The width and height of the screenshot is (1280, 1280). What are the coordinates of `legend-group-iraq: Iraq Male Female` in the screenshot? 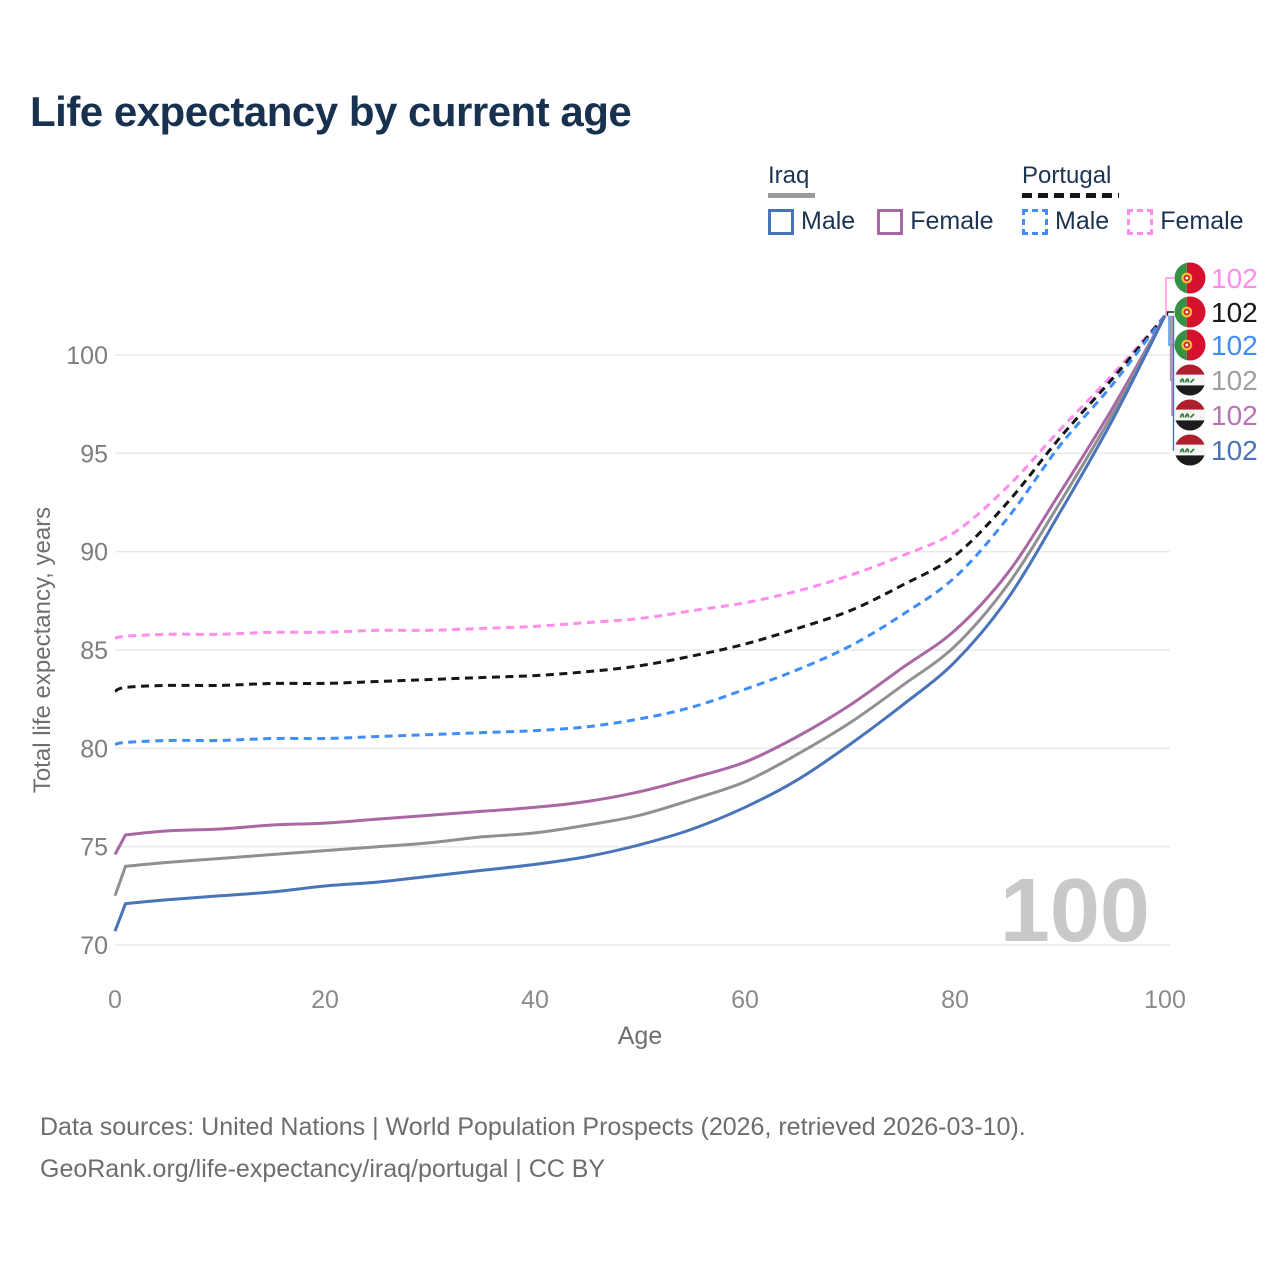 It's located at (881, 199).